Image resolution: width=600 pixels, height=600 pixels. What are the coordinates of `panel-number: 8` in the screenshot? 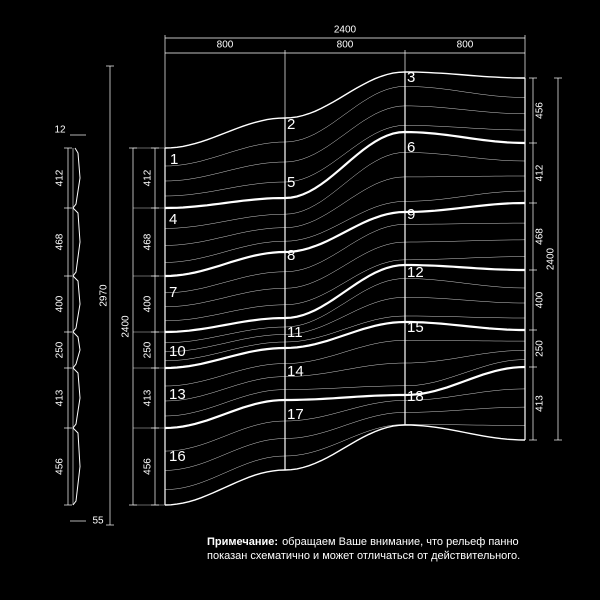 It's located at (291, 255).